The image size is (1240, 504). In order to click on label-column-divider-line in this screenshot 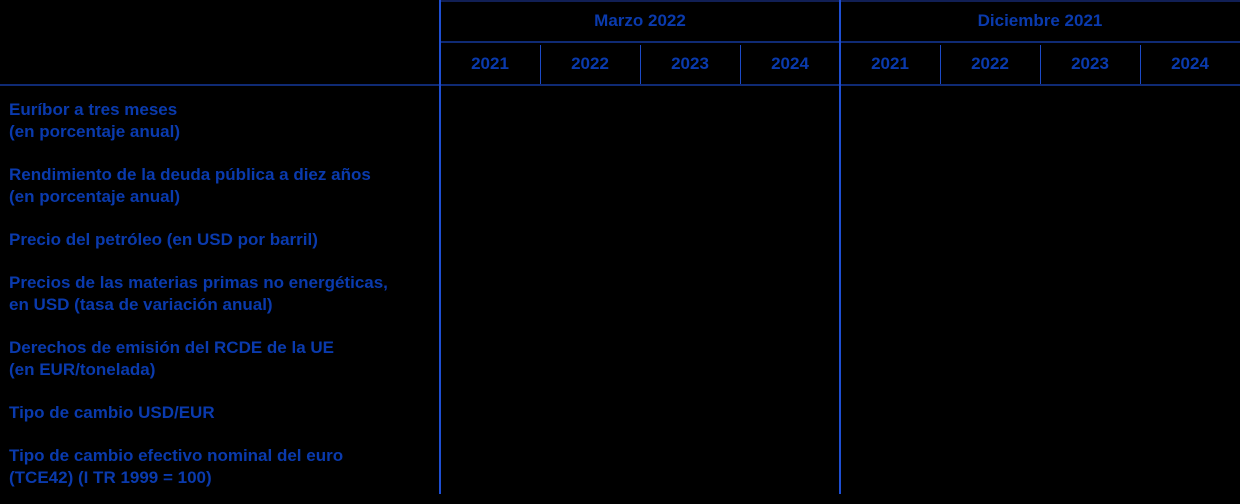, I will do `click(440, 247)`.